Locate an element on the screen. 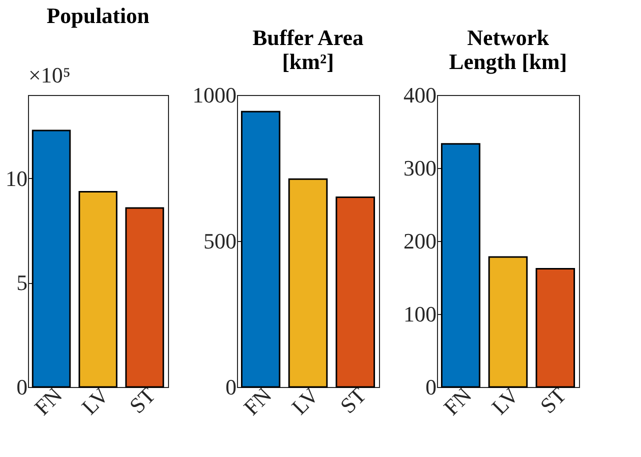  y-tick-label: 500 is located at coordinates (220, 241).